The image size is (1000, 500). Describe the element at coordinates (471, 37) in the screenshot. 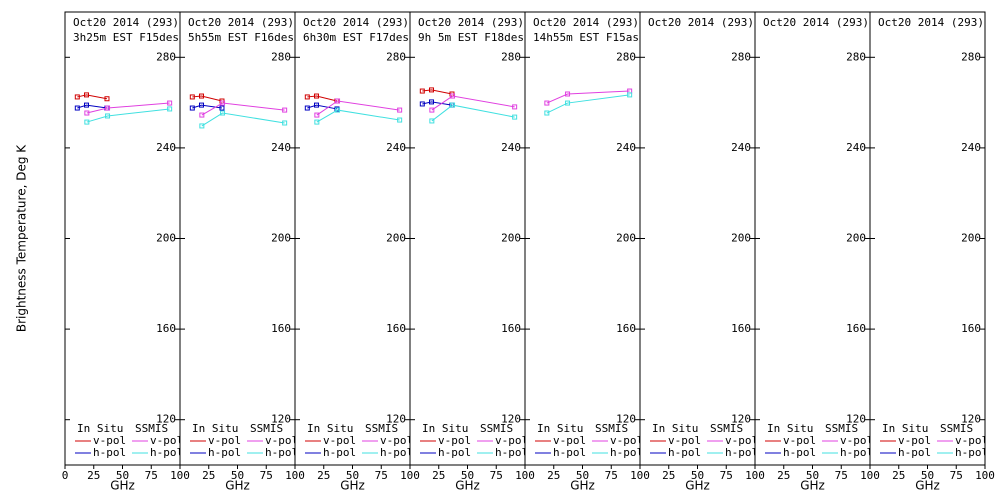

I see `panel-subtitle: 9h 5m EST F18des` at that location.